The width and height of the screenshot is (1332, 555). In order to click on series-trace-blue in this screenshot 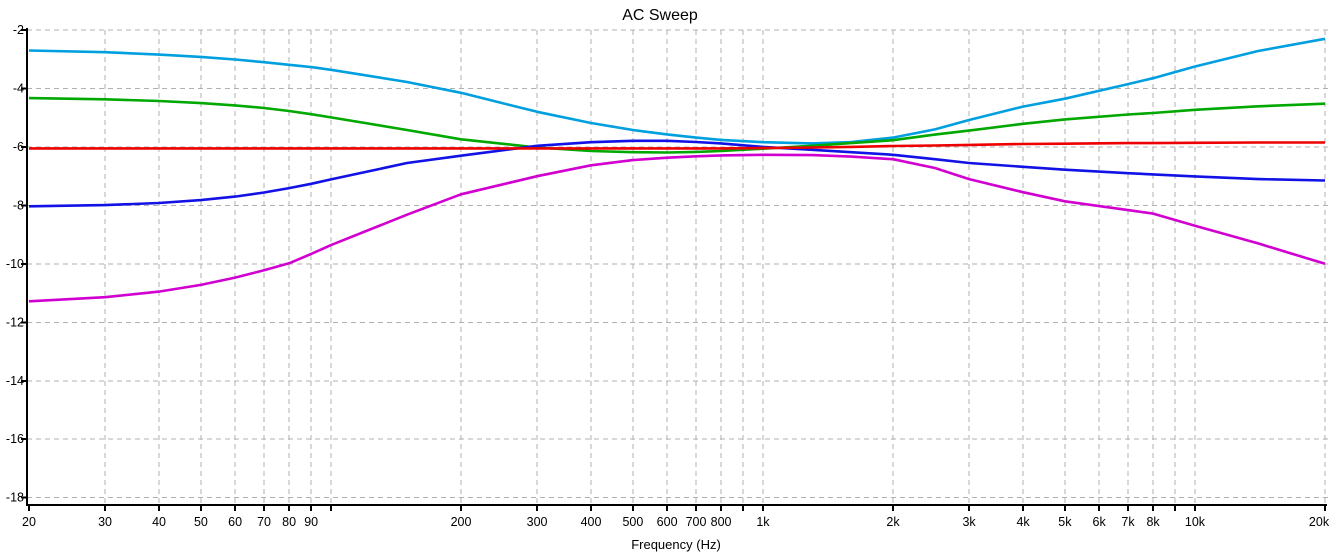, I will do `click(677, 173)`.